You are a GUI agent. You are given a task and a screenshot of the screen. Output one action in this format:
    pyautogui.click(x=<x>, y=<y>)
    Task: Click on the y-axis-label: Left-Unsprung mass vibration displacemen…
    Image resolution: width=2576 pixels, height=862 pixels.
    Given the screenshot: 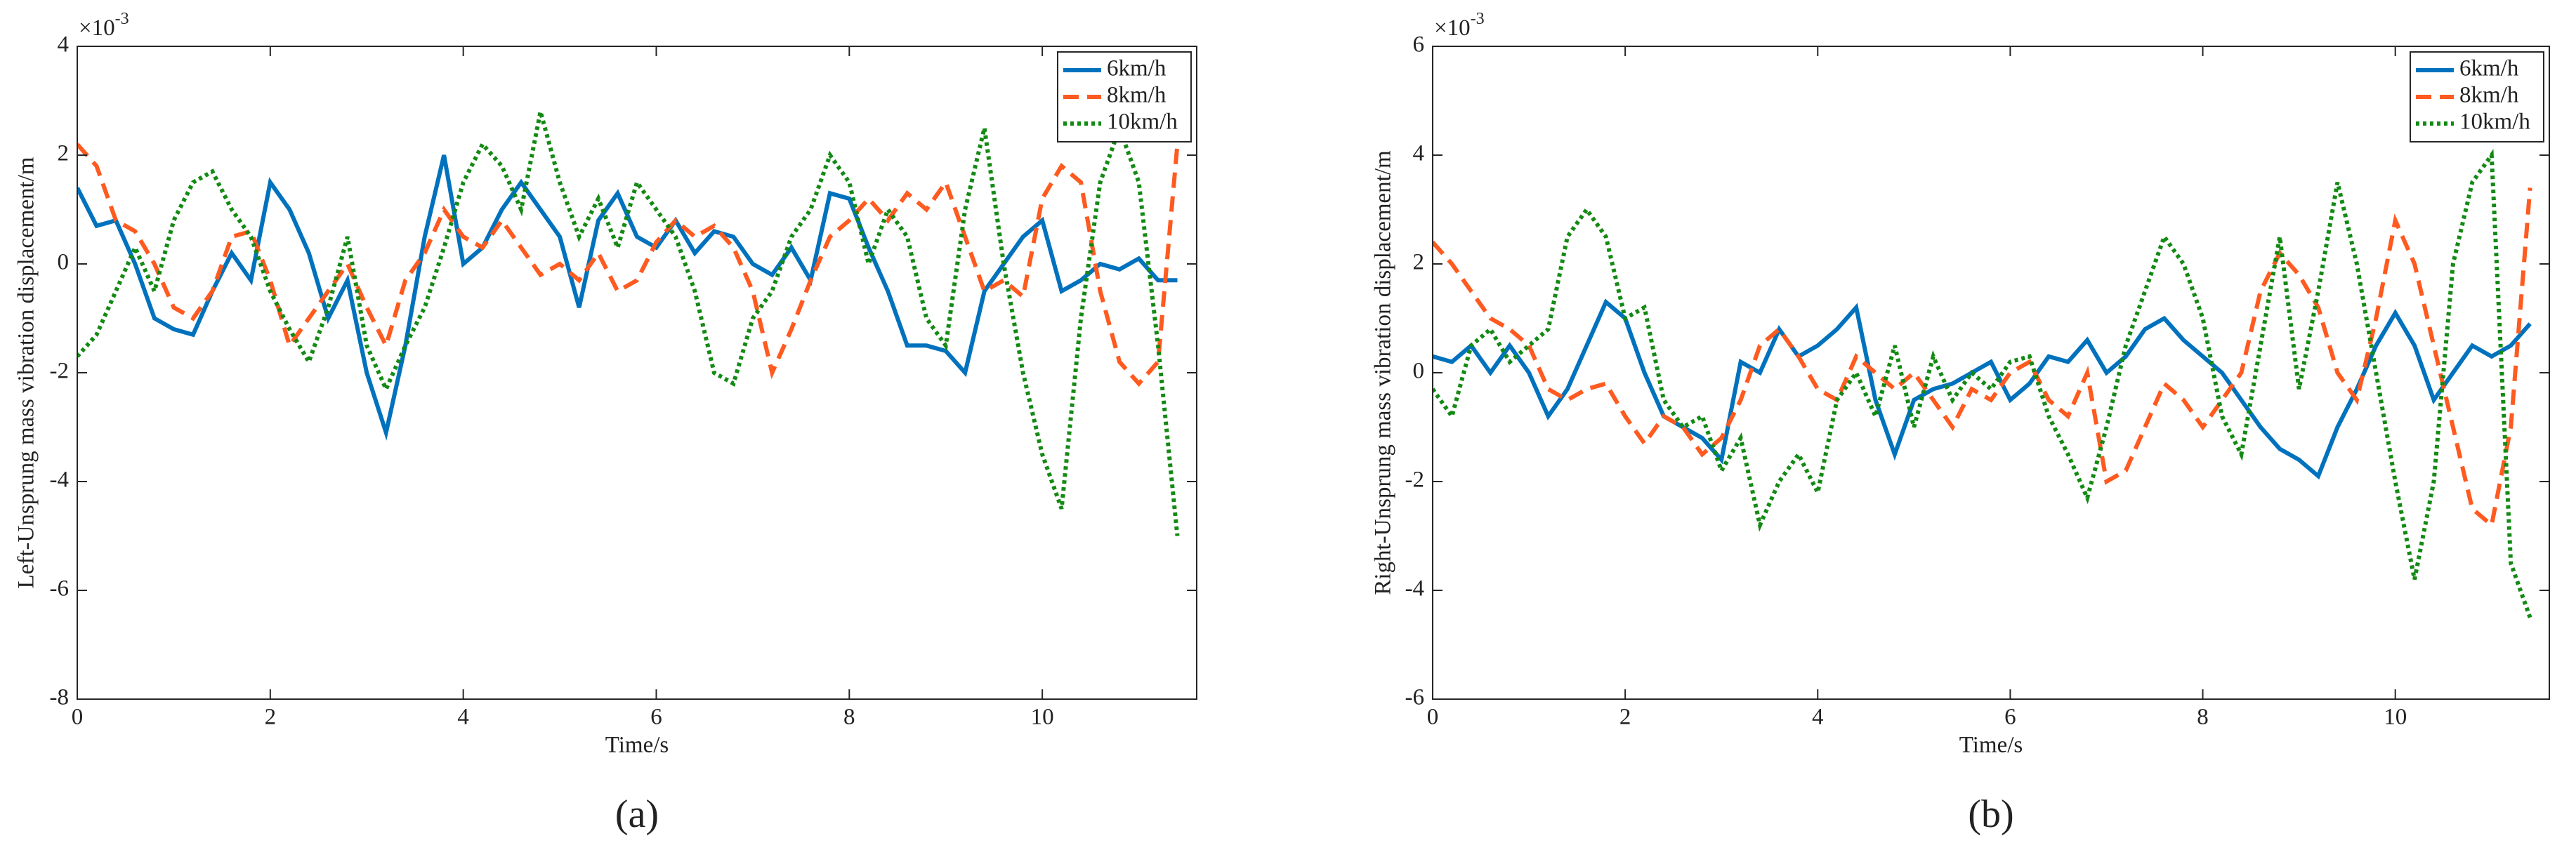 What is the action you would take?
    pyautogui.click(x=26, y=372)
    